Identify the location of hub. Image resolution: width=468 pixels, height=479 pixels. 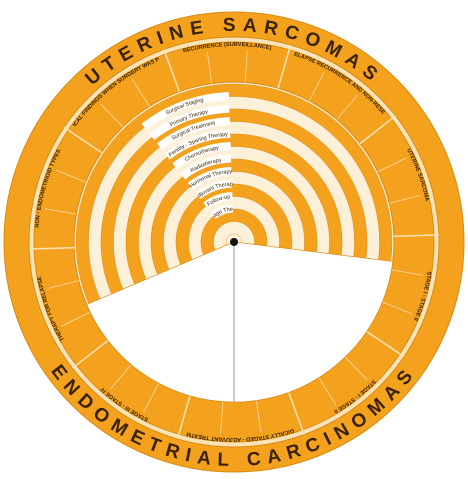
(234, 242).